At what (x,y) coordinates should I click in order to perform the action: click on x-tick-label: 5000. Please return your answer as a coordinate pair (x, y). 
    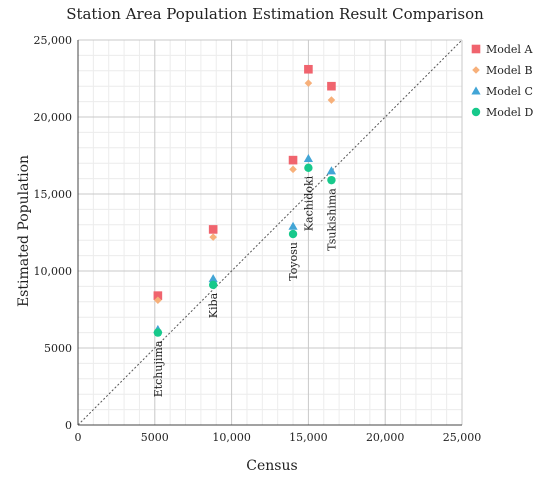
    Looking at the image, I should click on (155, 437).